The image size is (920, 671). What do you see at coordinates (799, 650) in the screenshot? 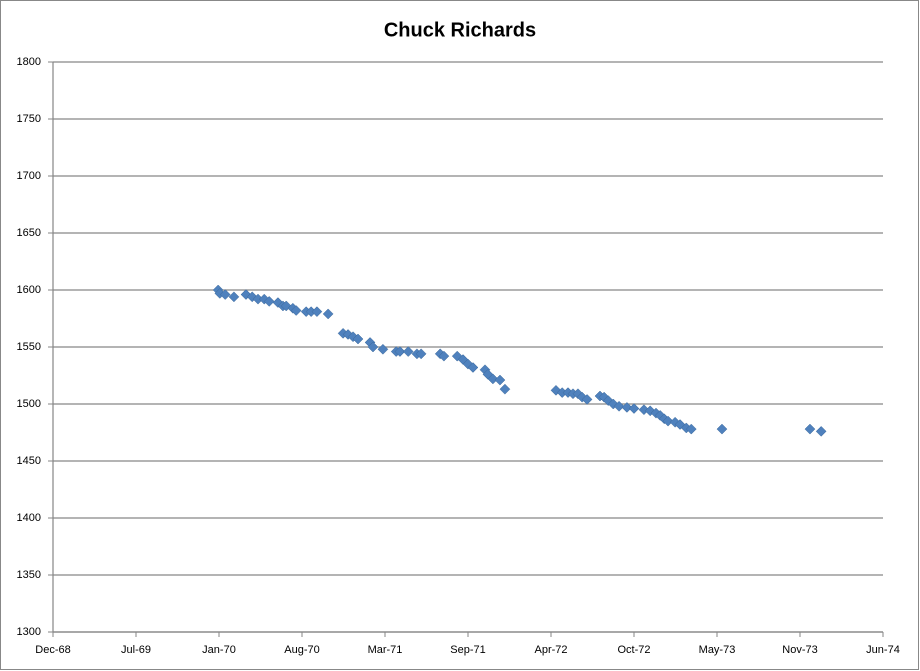
I see `x-tick-label: Nov-73` at bounding box center [799, 650].